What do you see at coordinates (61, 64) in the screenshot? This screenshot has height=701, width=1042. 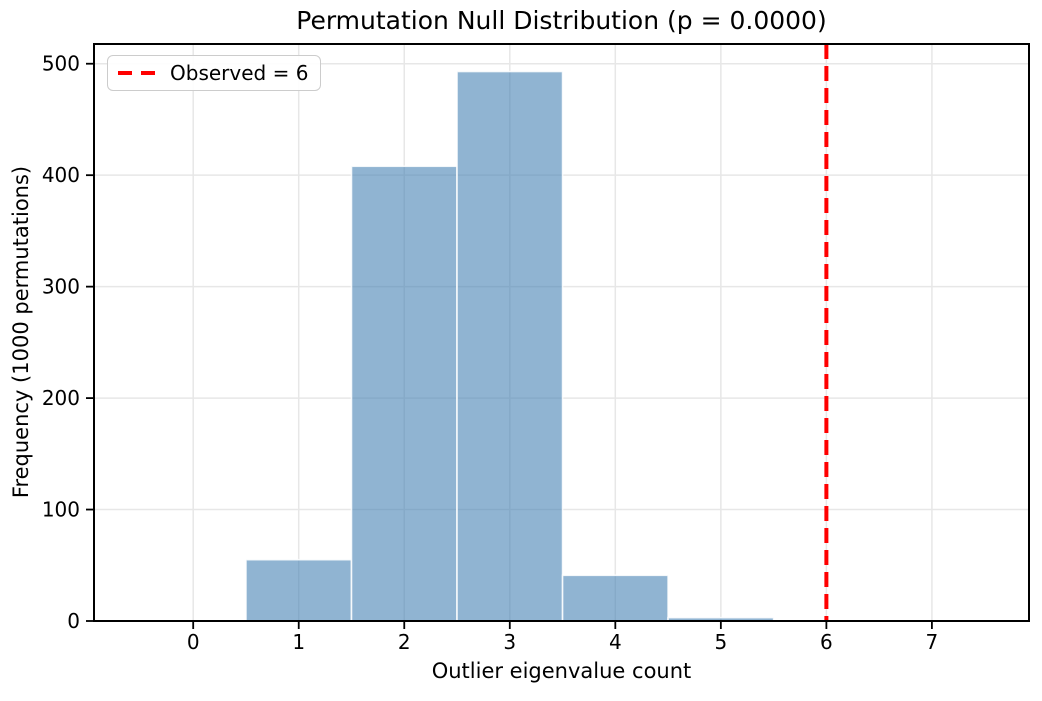 I see `y-tick-label: 500` at bounding box center [61, 64].